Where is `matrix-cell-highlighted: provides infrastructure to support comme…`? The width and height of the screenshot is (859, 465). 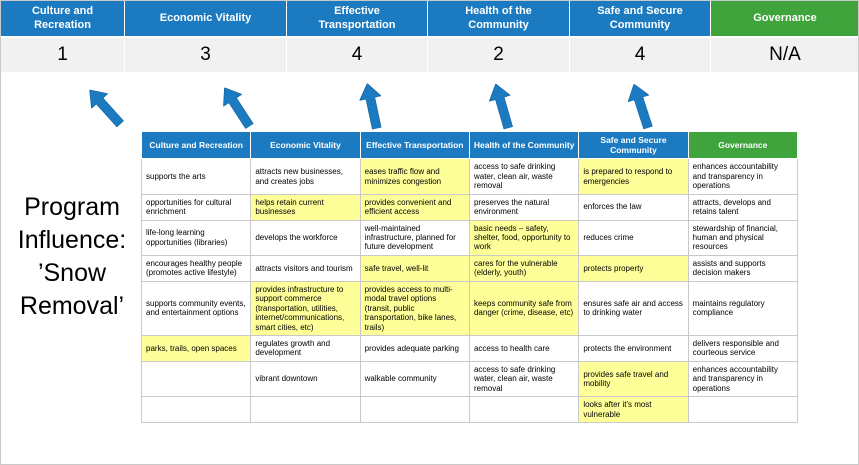 matrix-cell-highlighted: provides infrastructure to support comme… is located at coordinates (305, 308).